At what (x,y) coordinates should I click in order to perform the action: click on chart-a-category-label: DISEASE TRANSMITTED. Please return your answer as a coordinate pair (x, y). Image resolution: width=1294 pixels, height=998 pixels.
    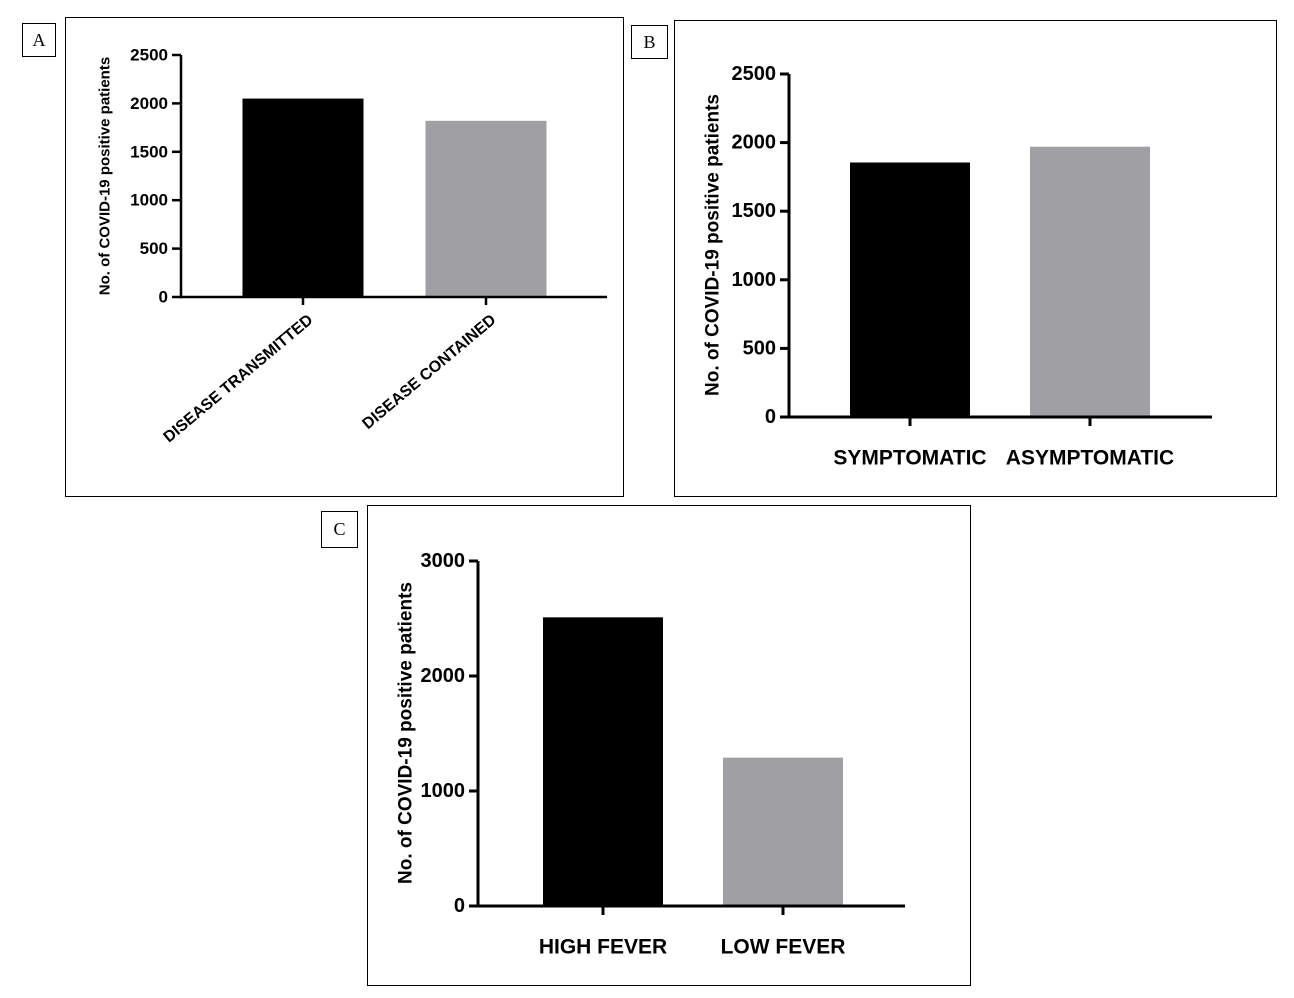
    Looking at the image, I should click on (238, 378).